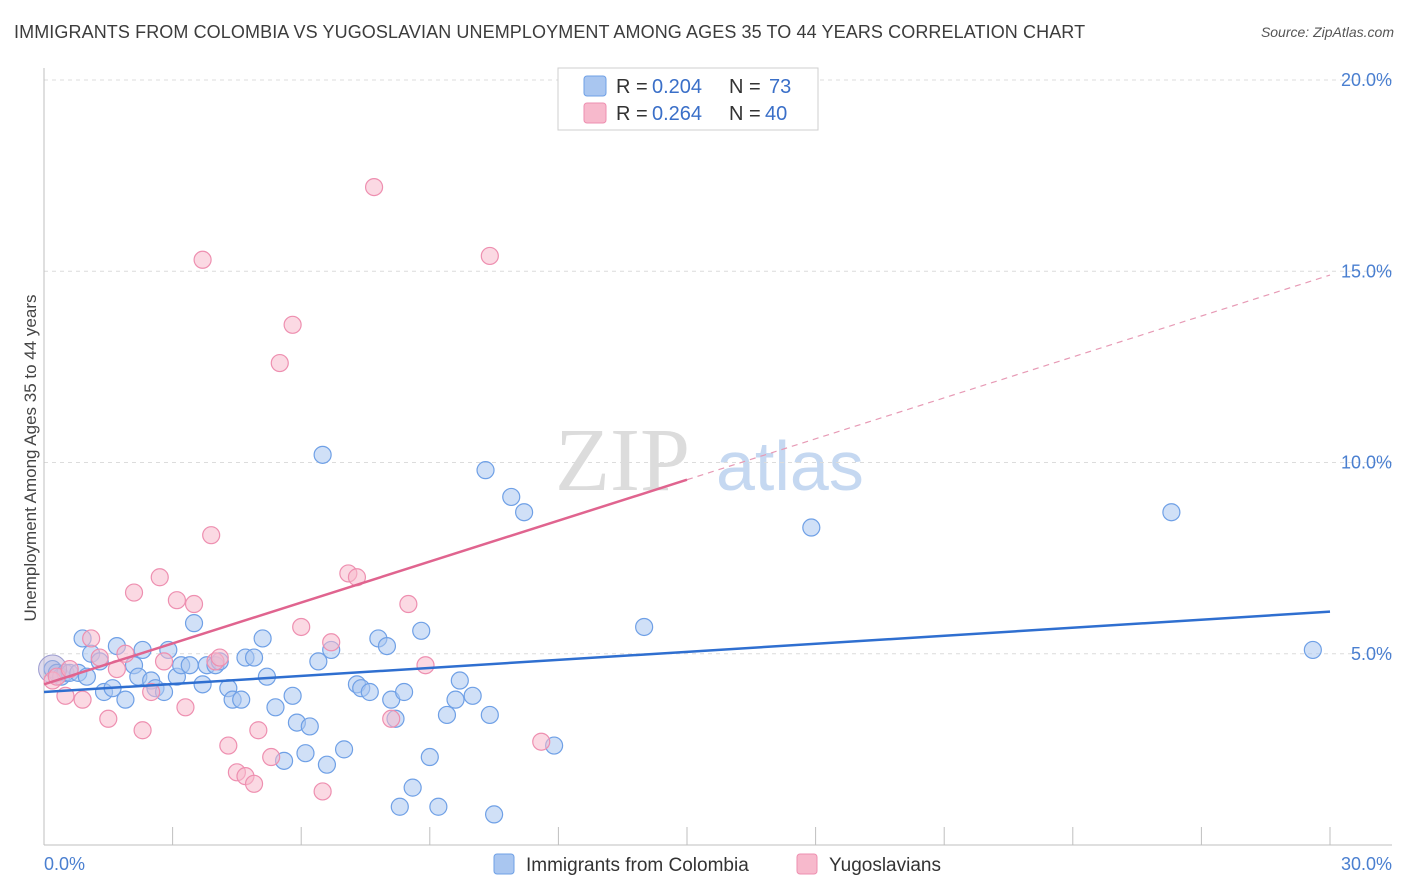  What do you see at coordinates (30, 458) in the screenshot?
I see `y-axis-title: Unemployment Among Ages 35 to 44 years` at bounding box center [30, 458].